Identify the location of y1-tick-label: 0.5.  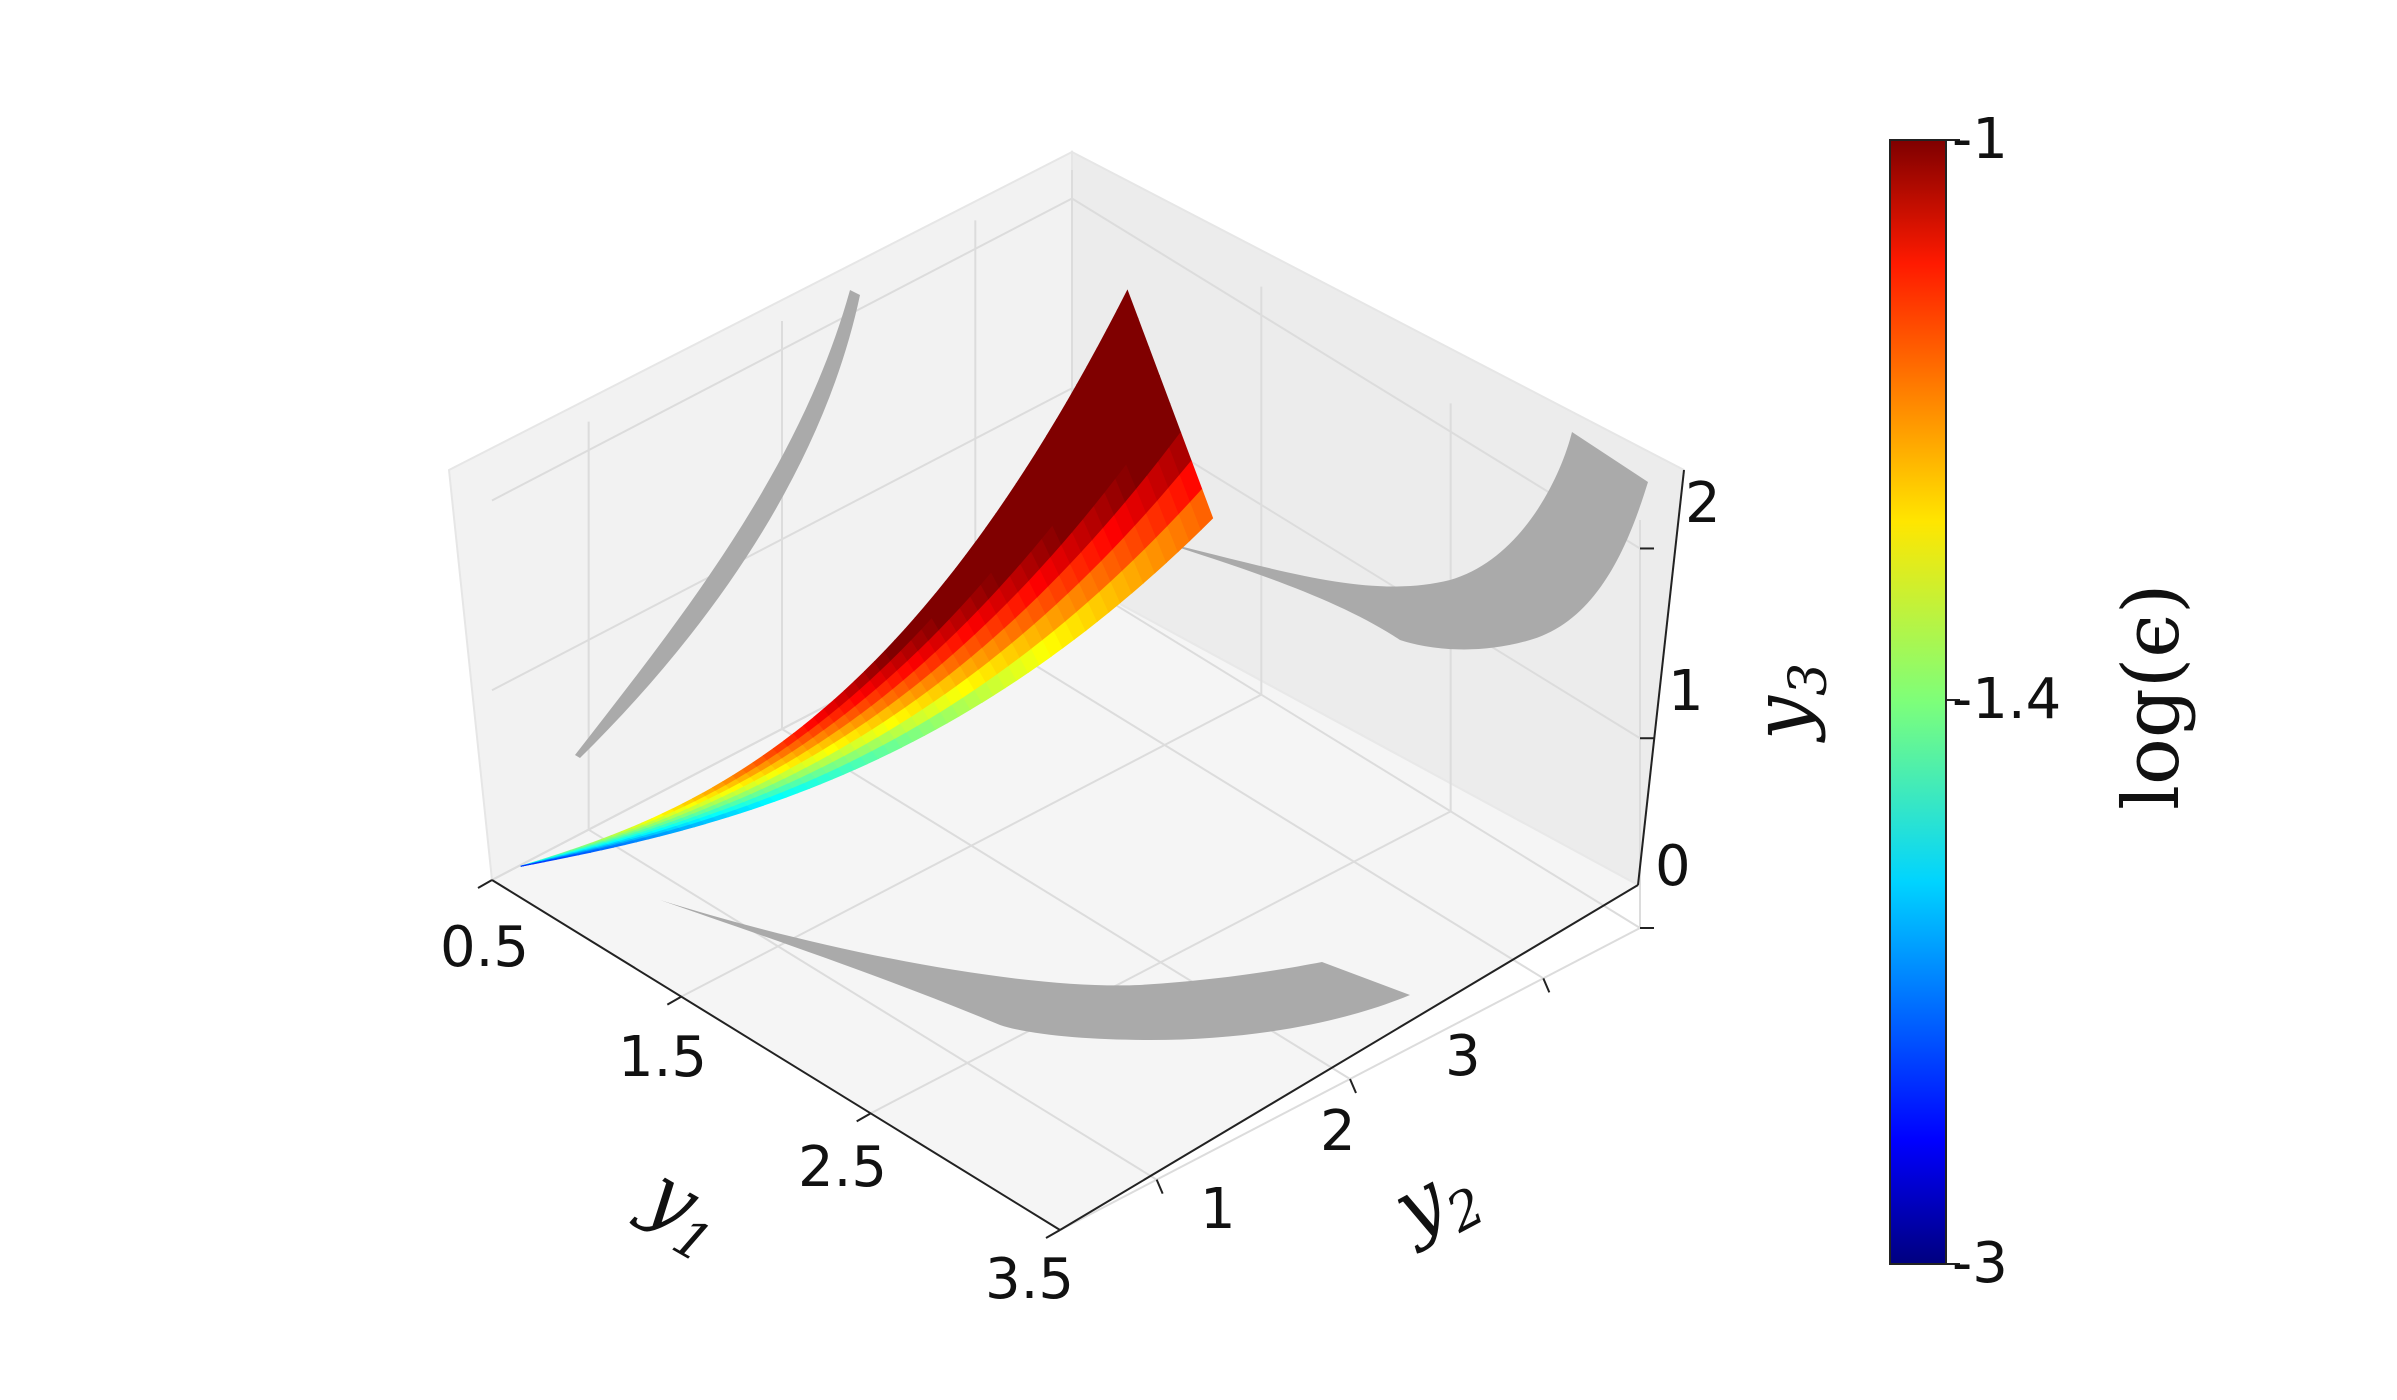
(484, 947).